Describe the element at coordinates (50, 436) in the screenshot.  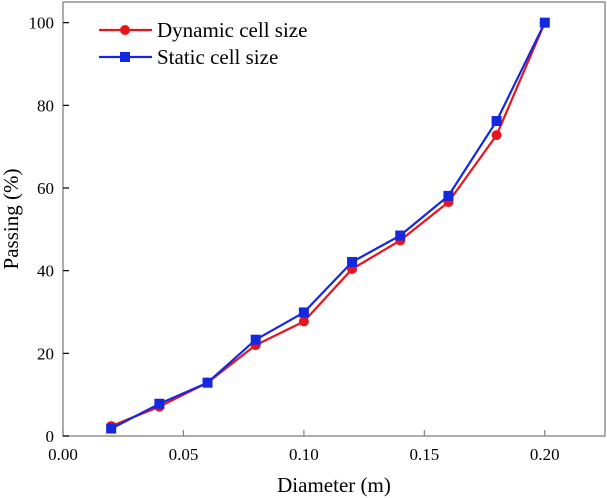
I see `y-tick-label: 0` at that location.